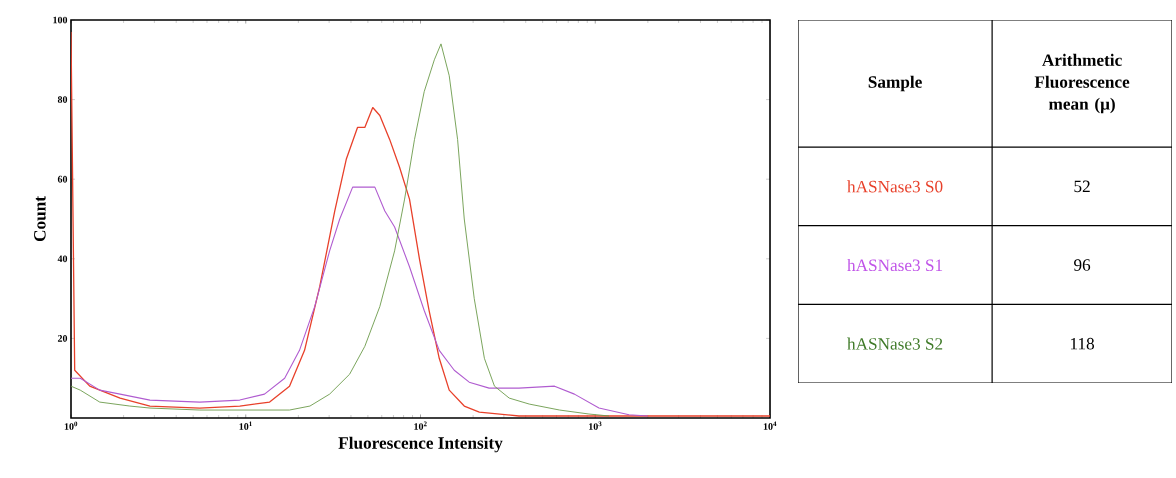 The image size is (1176, 478). I want to click on text: Arithmetic Fluorescence mean (μ), so click(1082, 83).